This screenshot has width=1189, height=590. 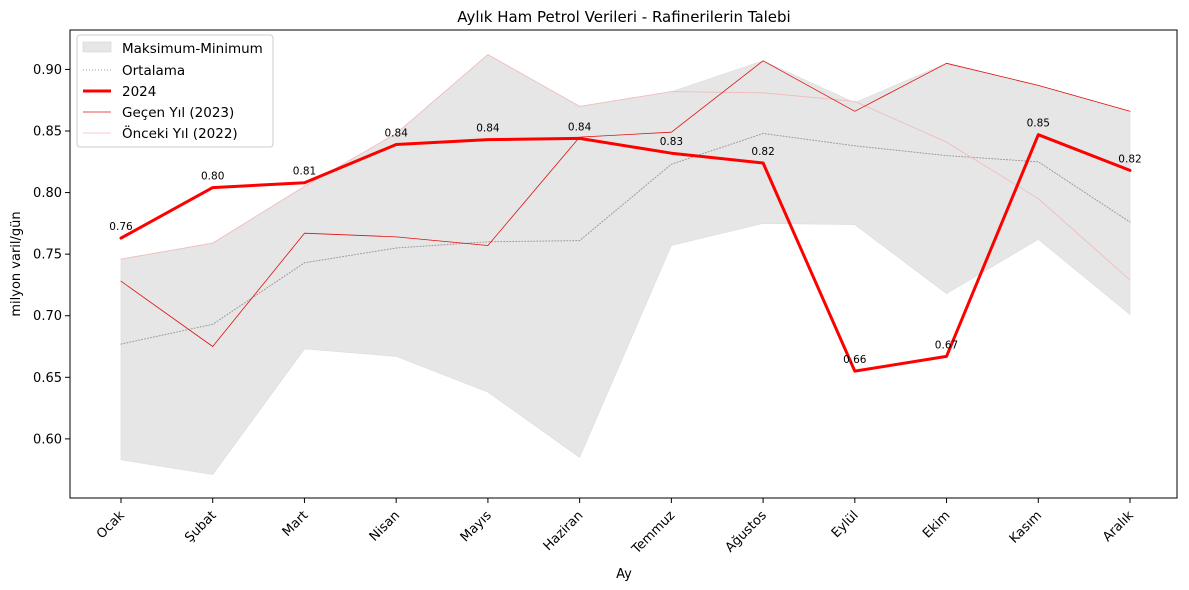 I want to click on data-label-haziran: 0.84, so click(x=580, y=127).